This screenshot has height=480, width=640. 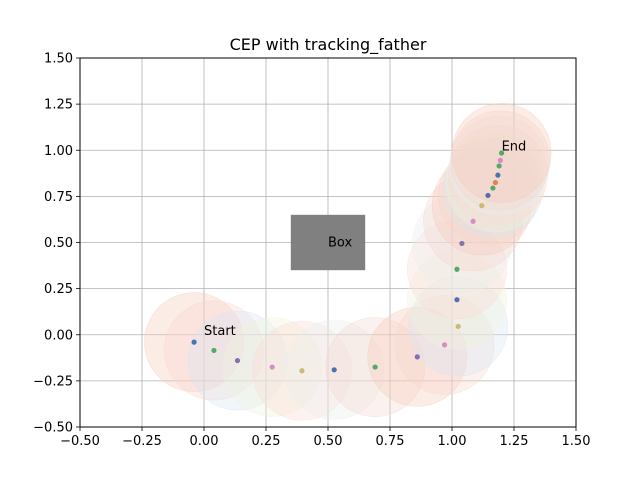 I want to click on y-tick-label: 1.50, so click(x=58, y=59).